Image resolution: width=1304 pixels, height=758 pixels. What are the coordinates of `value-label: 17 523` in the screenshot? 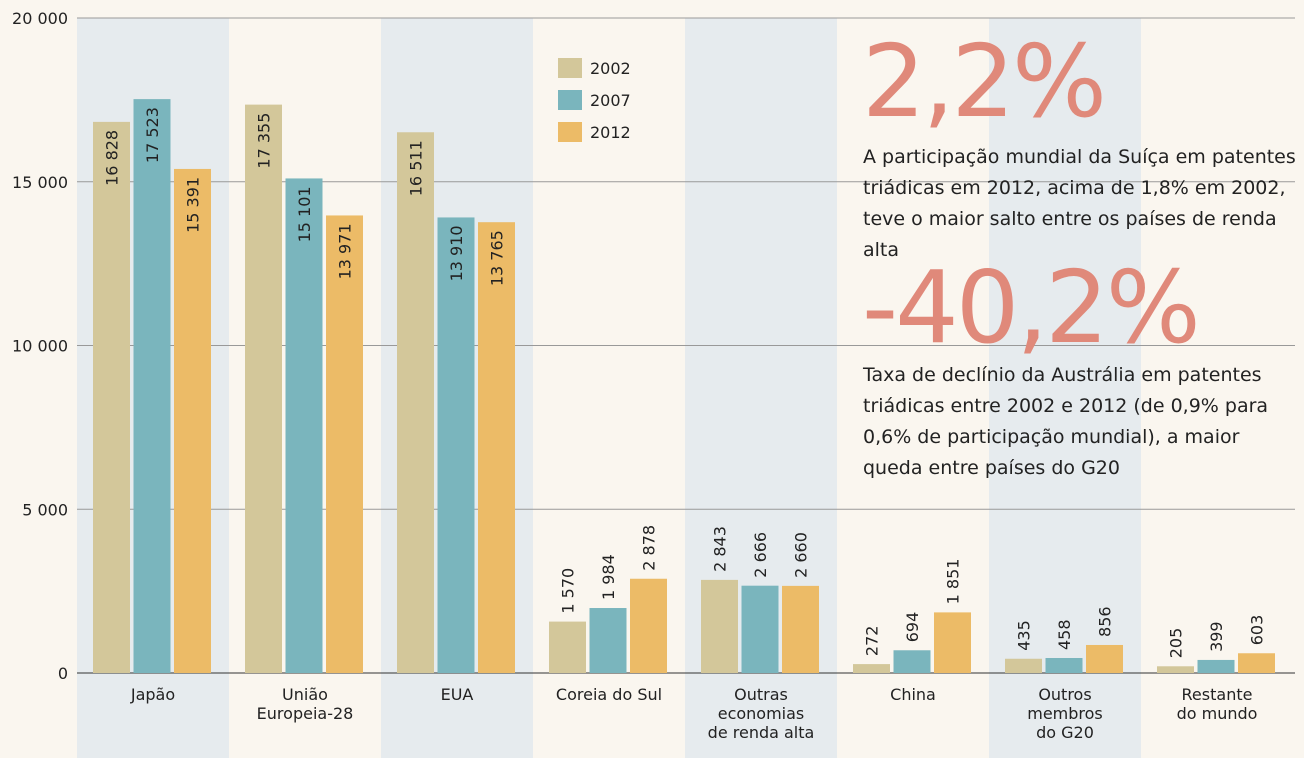 It's located at (152, 135).